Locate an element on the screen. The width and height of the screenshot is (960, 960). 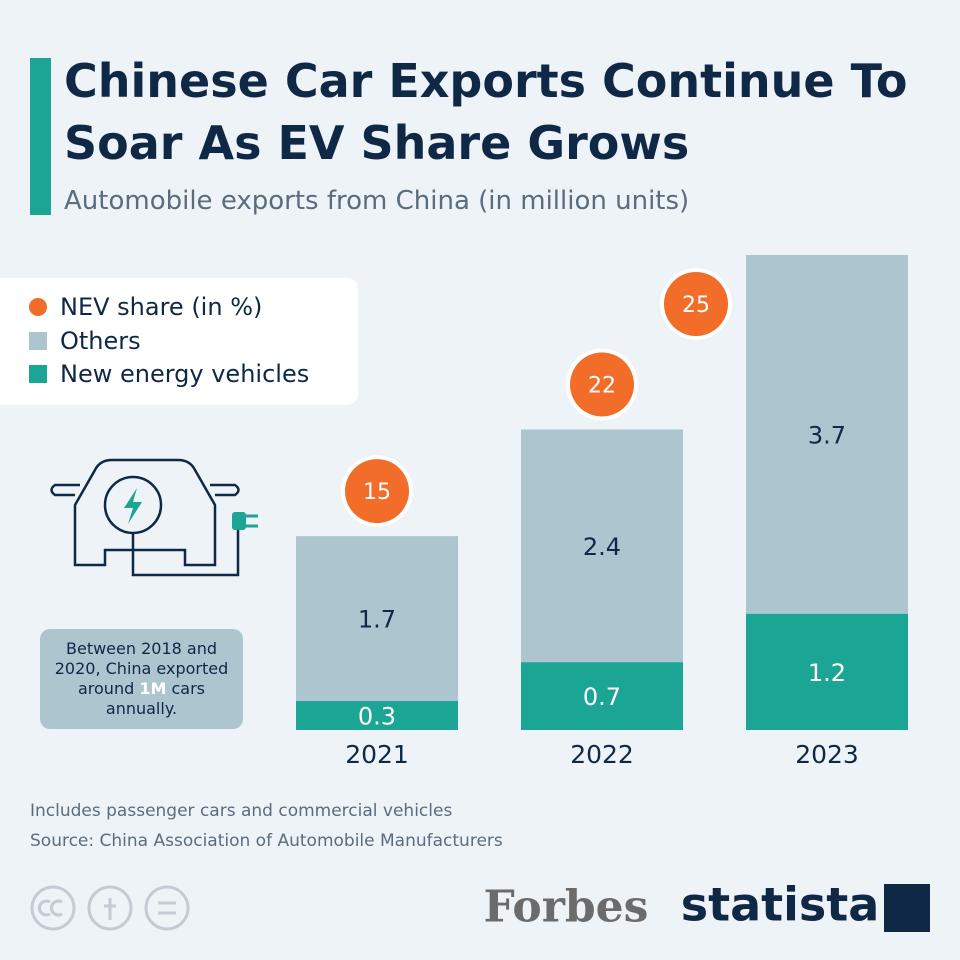
value-label: 0.7 is located at coordinates (602, 697).